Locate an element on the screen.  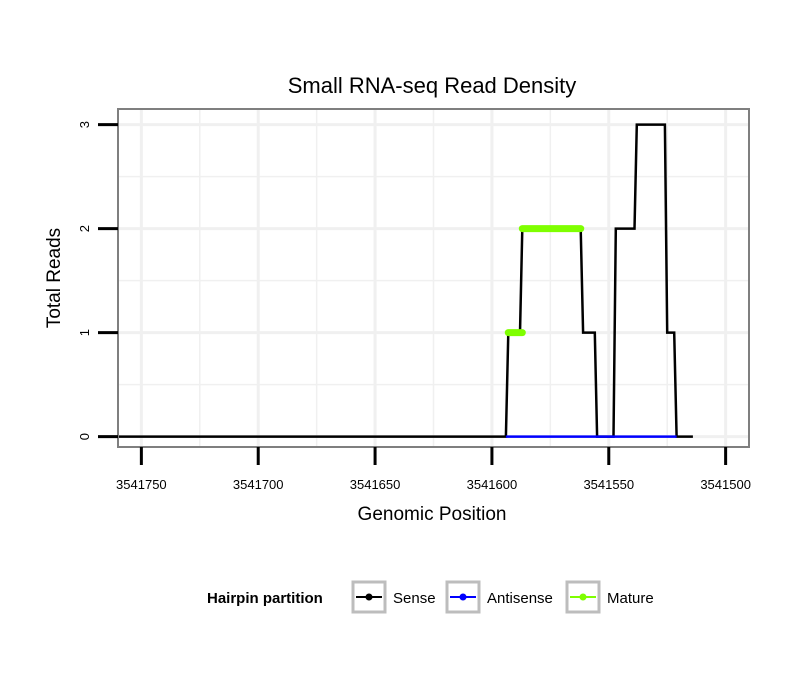
x-tick-label: 3541700 is located at coordinates (258, 484).